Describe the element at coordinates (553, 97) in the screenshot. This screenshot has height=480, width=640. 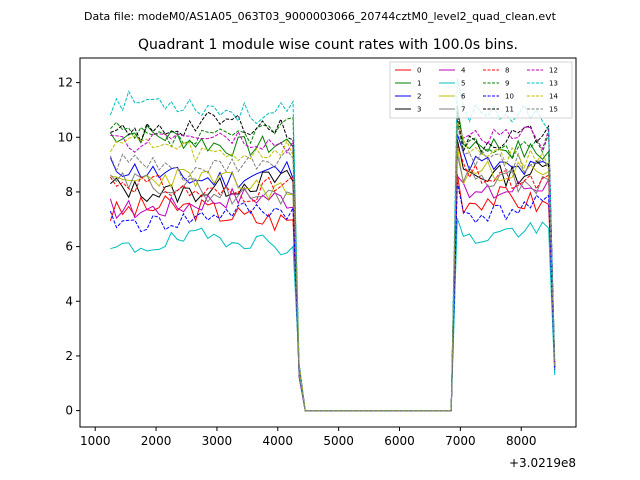
I see `legend-label-14: 14` at that location.